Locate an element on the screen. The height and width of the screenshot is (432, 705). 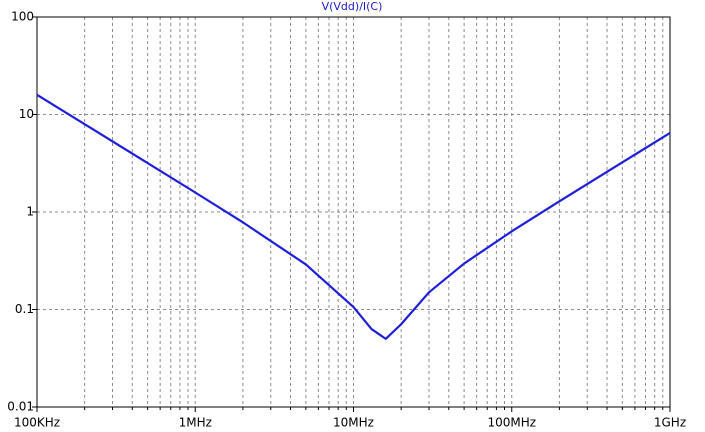
y-tick-label: 0.1 is located at coordinates (24, 309).